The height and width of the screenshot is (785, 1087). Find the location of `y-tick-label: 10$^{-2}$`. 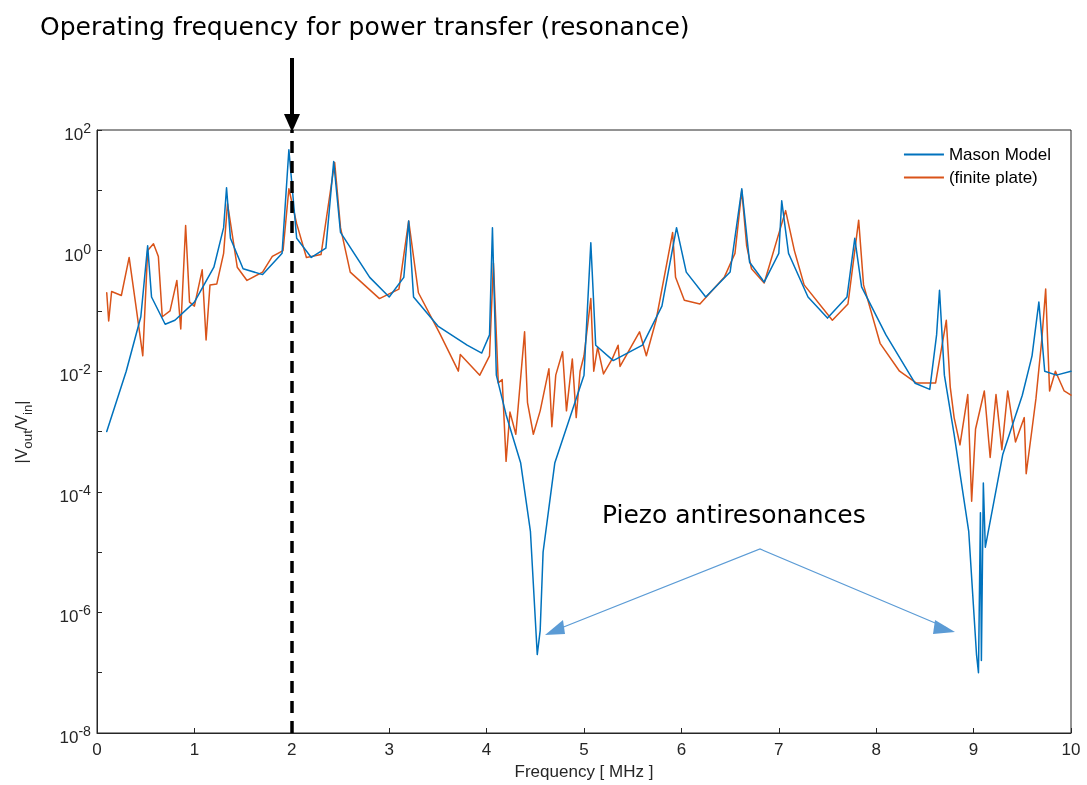

y-tick-label: 10$^{-2}$ is located at coordinates (75, 373).